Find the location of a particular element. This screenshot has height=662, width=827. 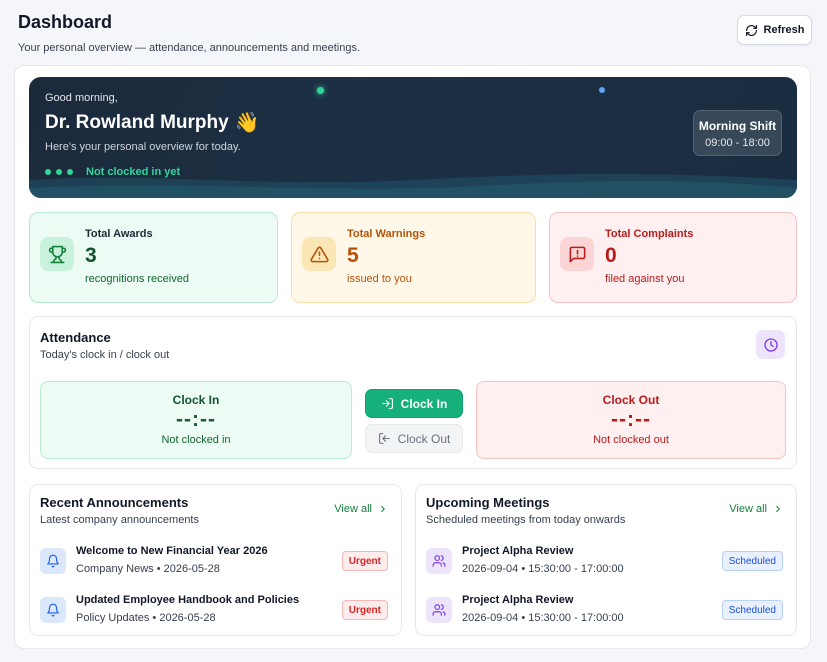

clock-in-status: Not clocked in is located at coordinates (196, 440).